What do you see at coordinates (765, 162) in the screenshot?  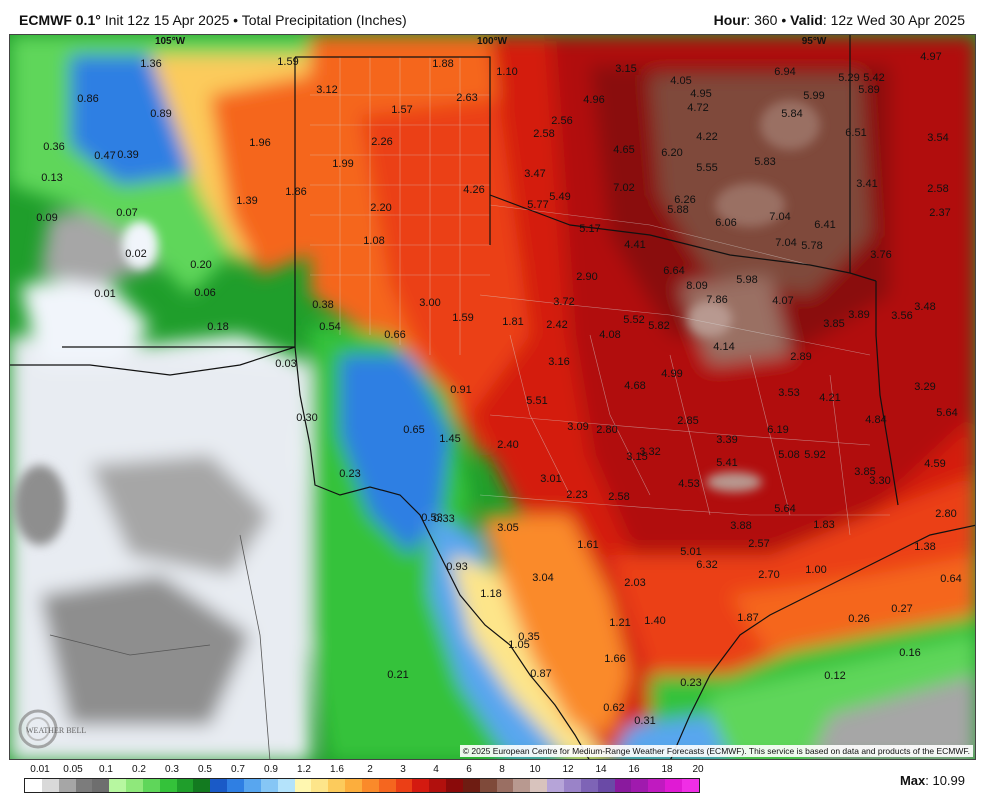 I see `precip-label: 5.83` at bounding box center [765, 162].